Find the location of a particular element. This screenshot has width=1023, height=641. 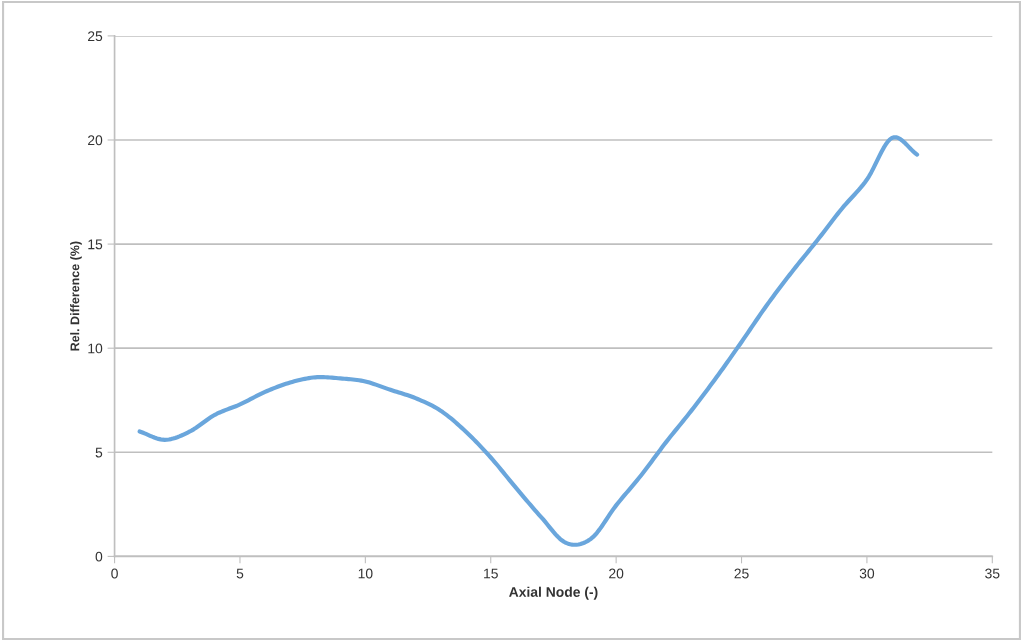

y-axis-title: Rel. Difference (%) is located at coordinates (76, 296).